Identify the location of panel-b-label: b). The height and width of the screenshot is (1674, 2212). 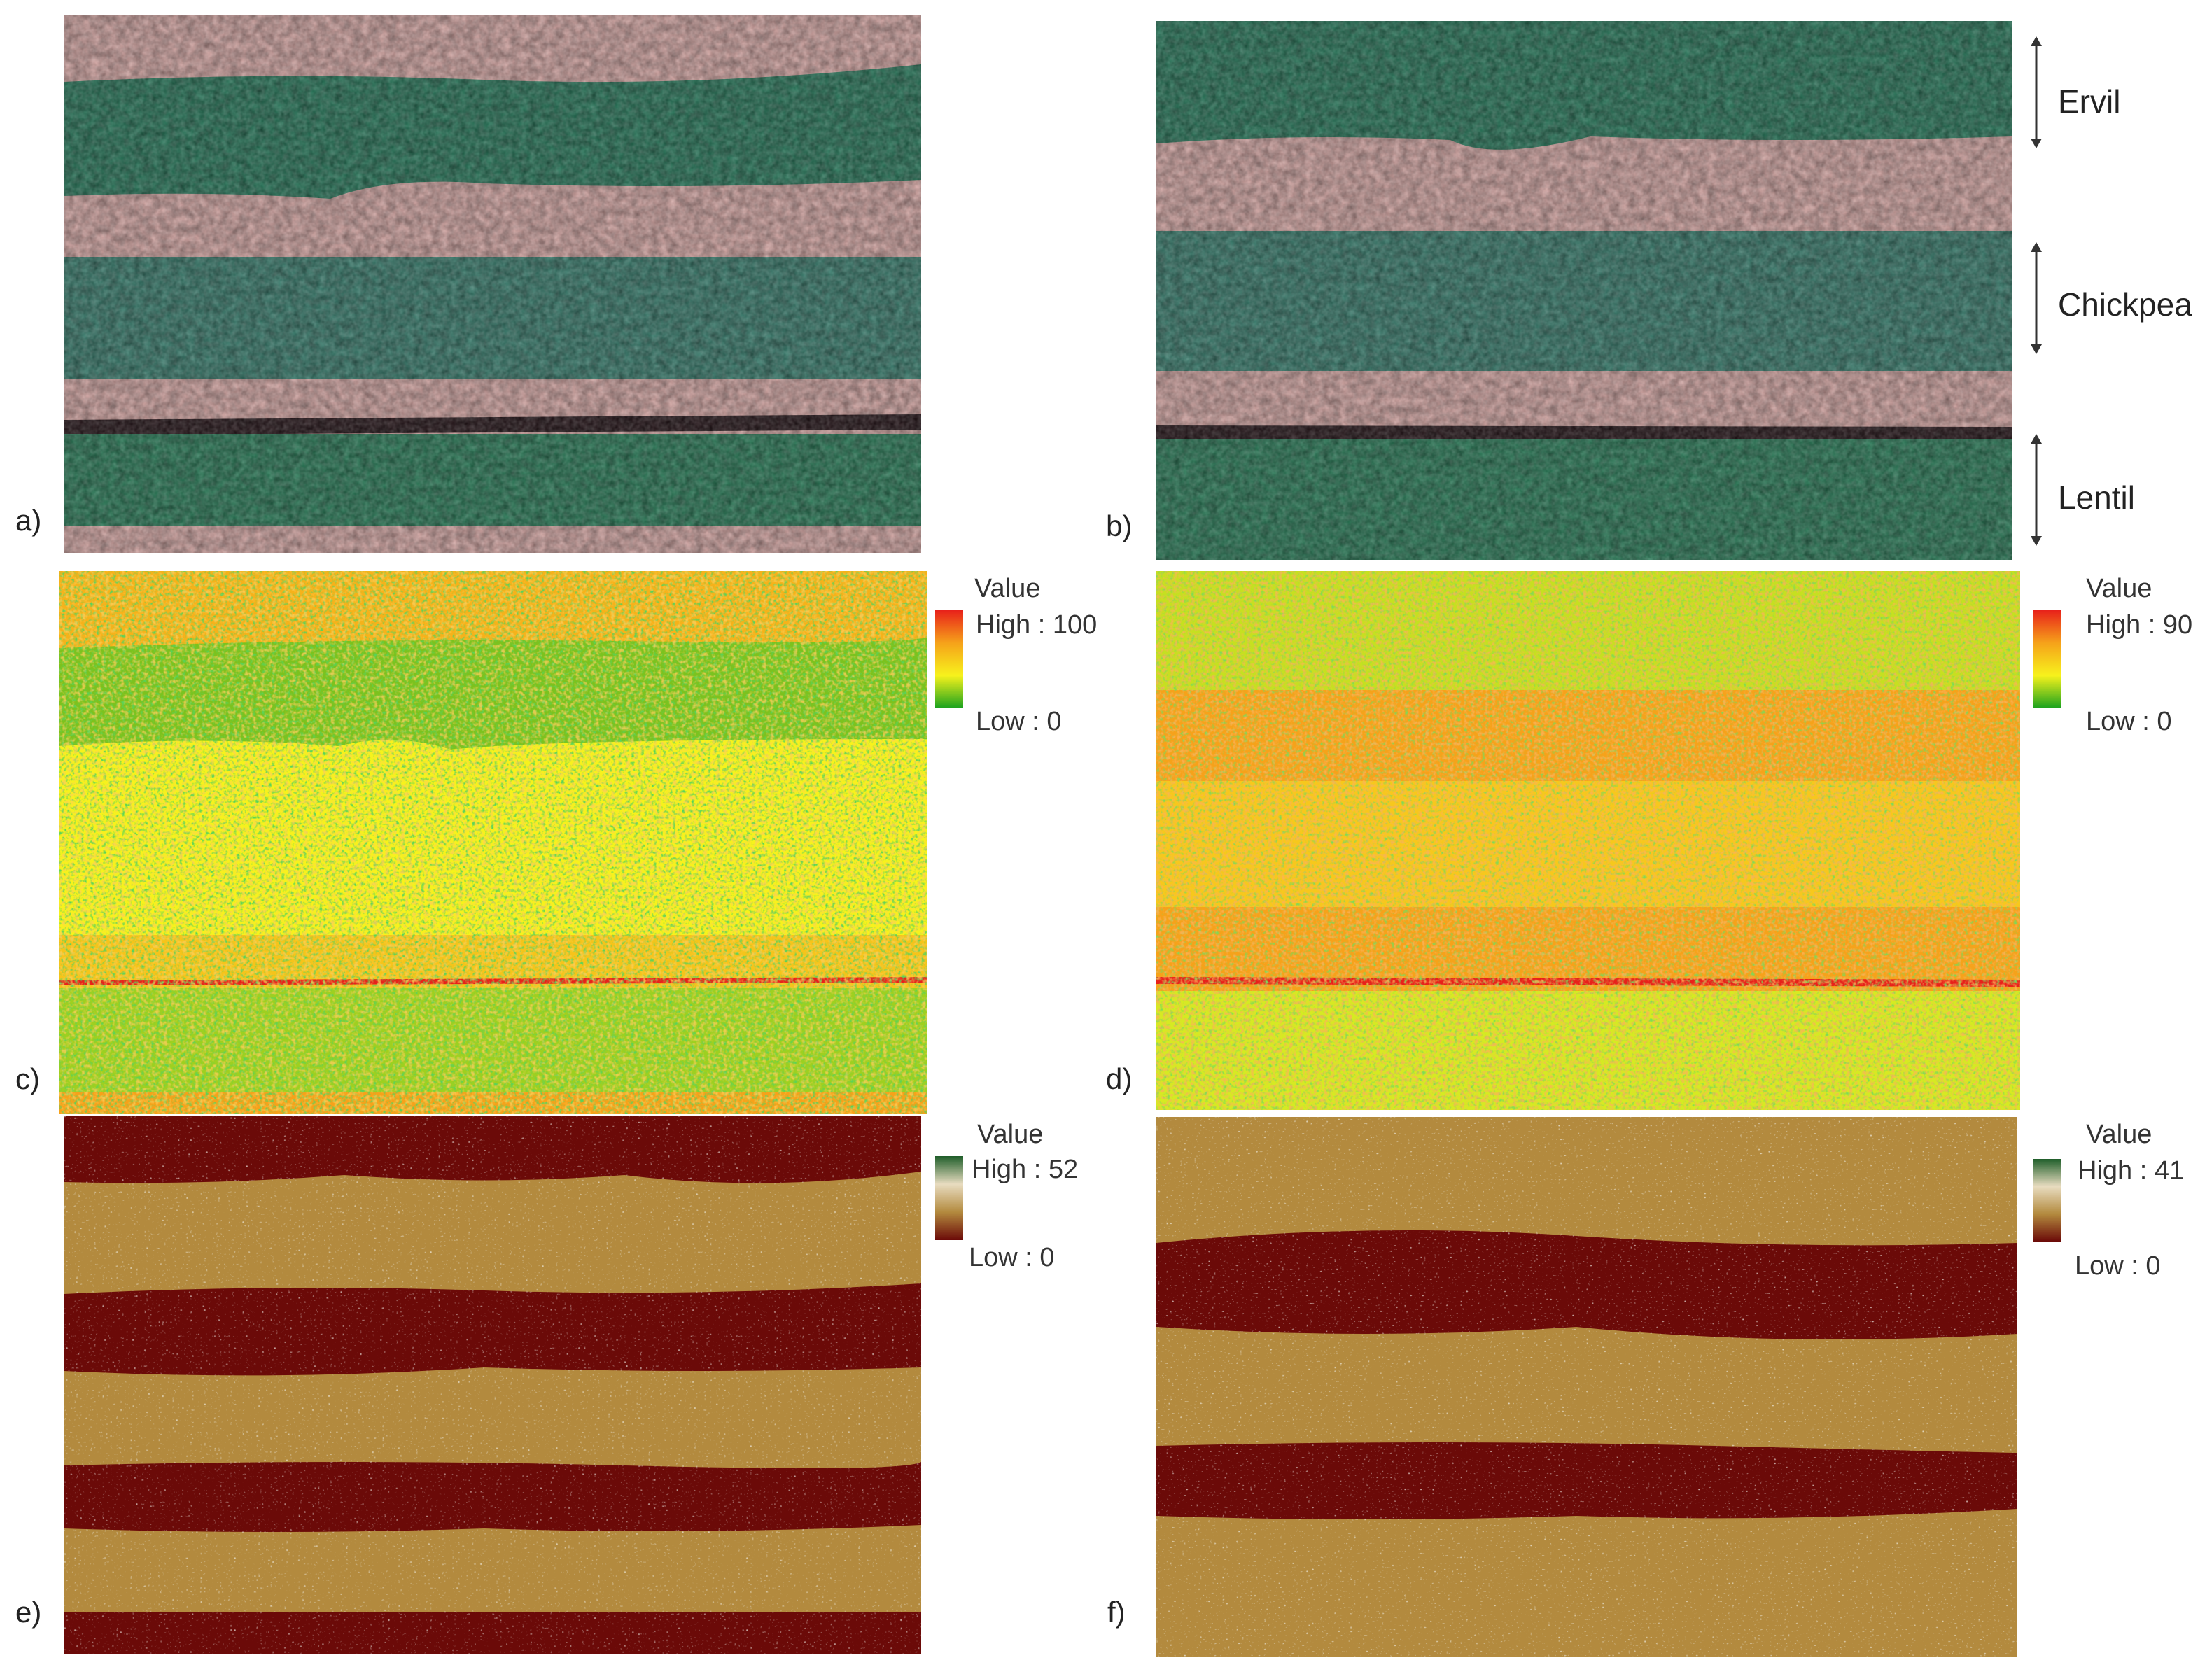
(1119, 525).